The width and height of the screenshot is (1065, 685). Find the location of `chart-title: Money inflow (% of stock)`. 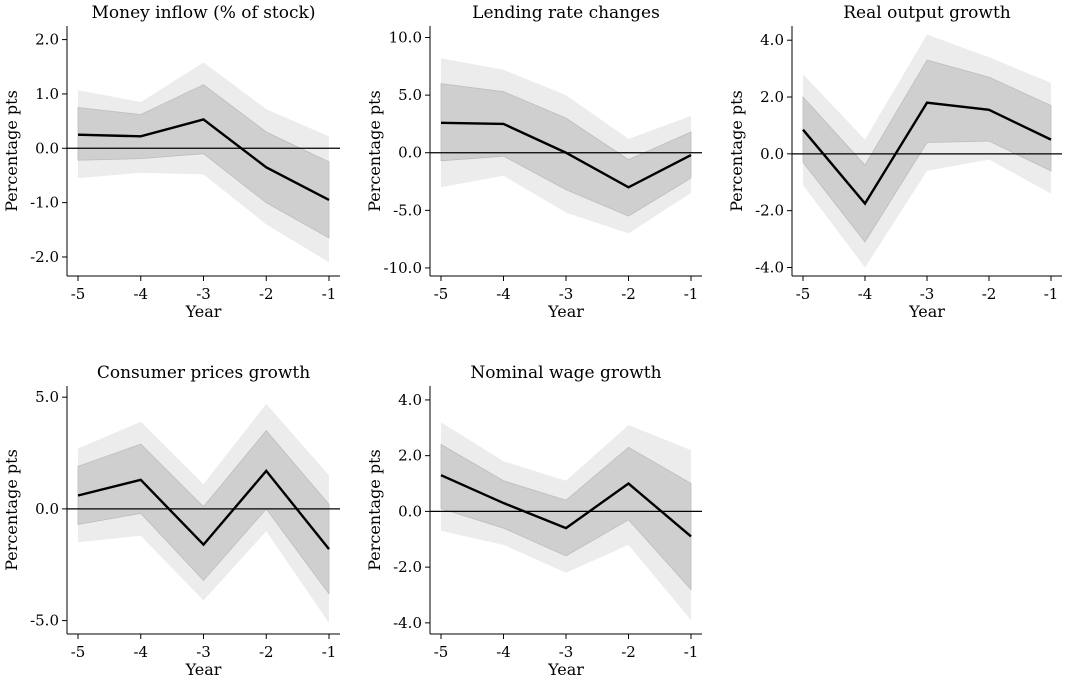

chart-title: Money inflow (% of stock) is located at coordinates (204, 13).